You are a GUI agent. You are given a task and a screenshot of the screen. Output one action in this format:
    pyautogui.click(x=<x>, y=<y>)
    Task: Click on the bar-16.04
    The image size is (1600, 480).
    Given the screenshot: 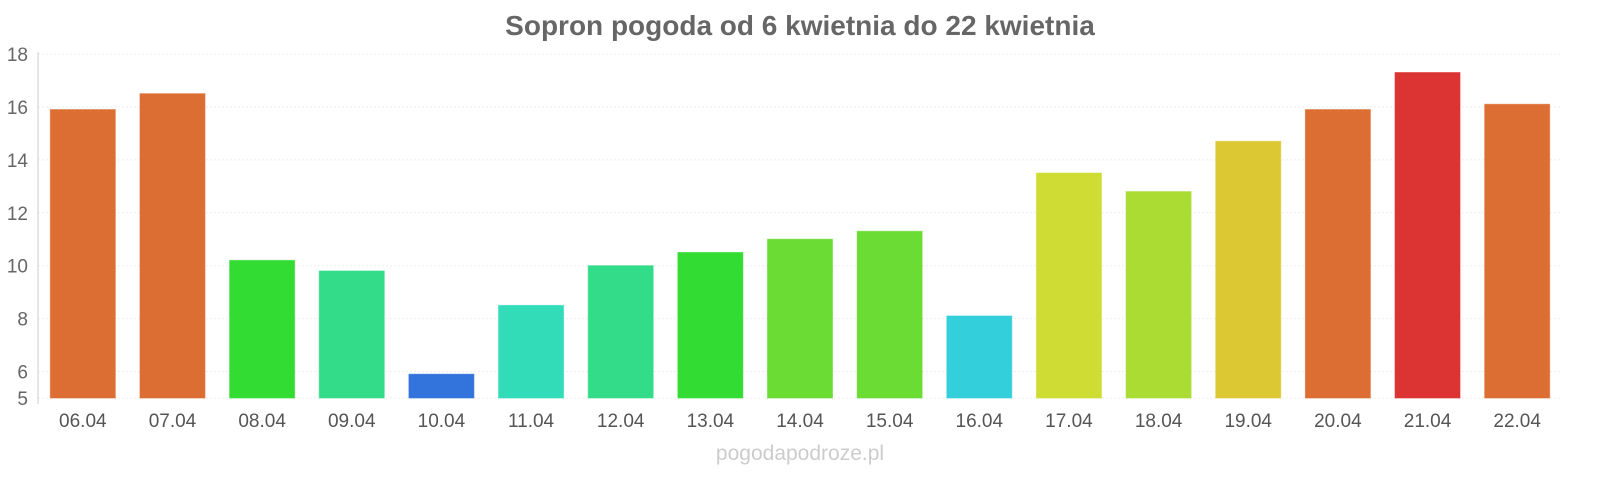 What is the action you would take?
    pyautogui.click(x=979, y=357)
    